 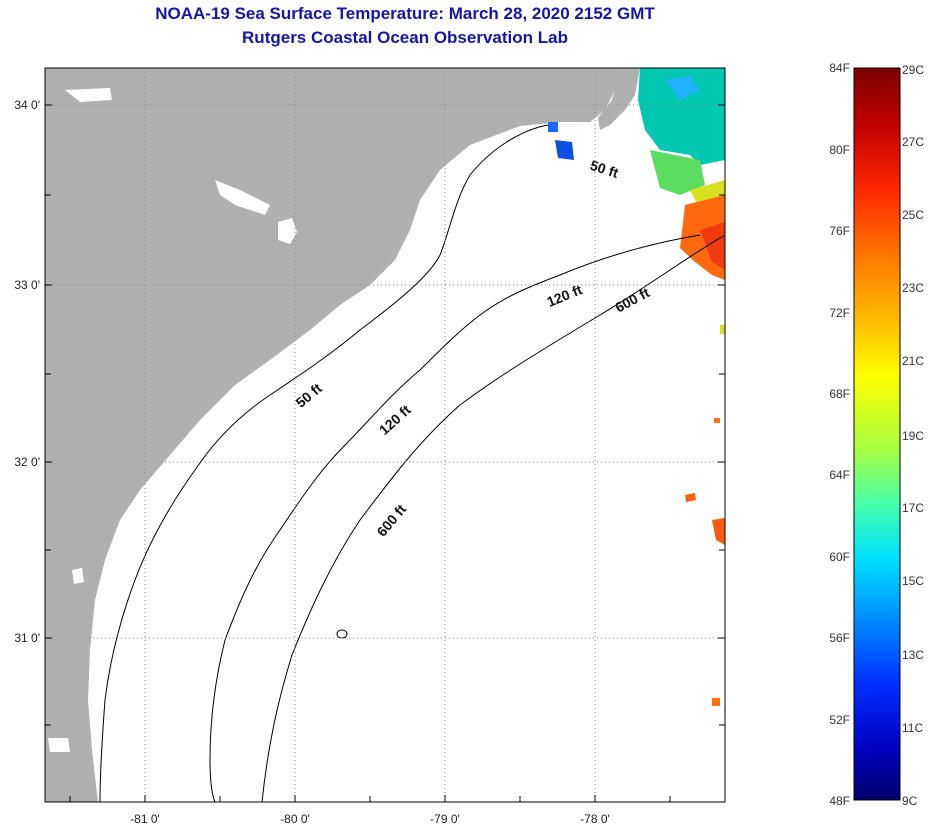 I want to click on sst-patch-north, so click(x=681, y=116).